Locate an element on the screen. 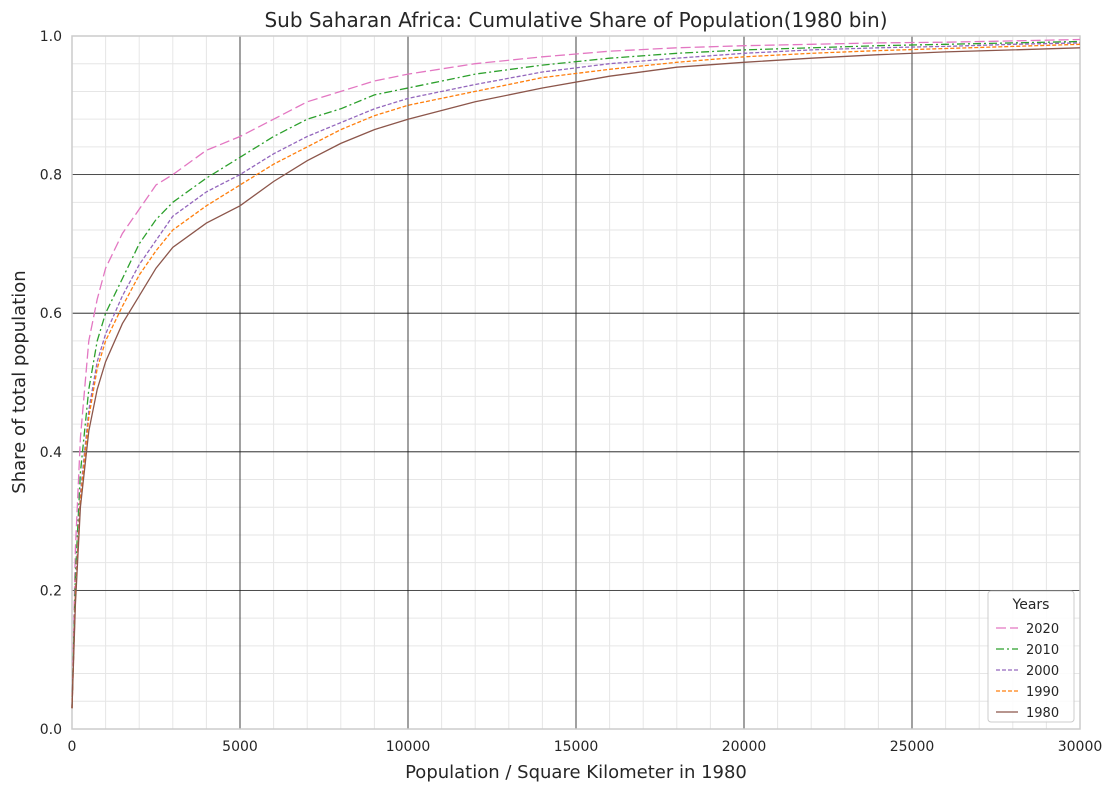 The width and height of the screenshot is (1114, 792). legend-label-2020: 2020 is located at coordinates (1042, 629).